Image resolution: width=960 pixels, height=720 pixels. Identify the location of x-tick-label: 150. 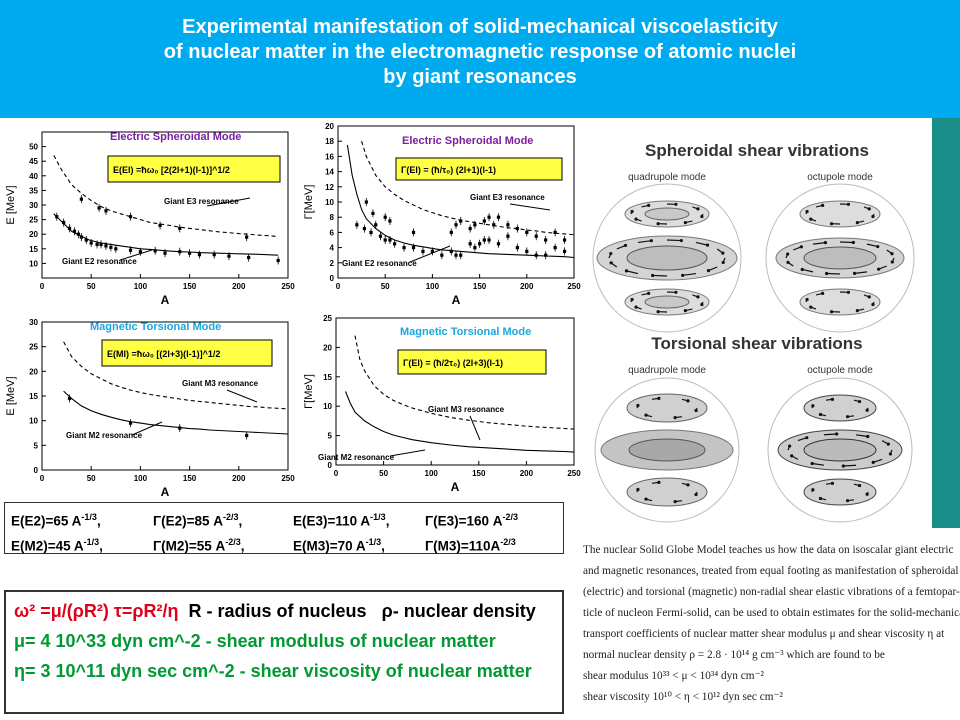
(190, 478).